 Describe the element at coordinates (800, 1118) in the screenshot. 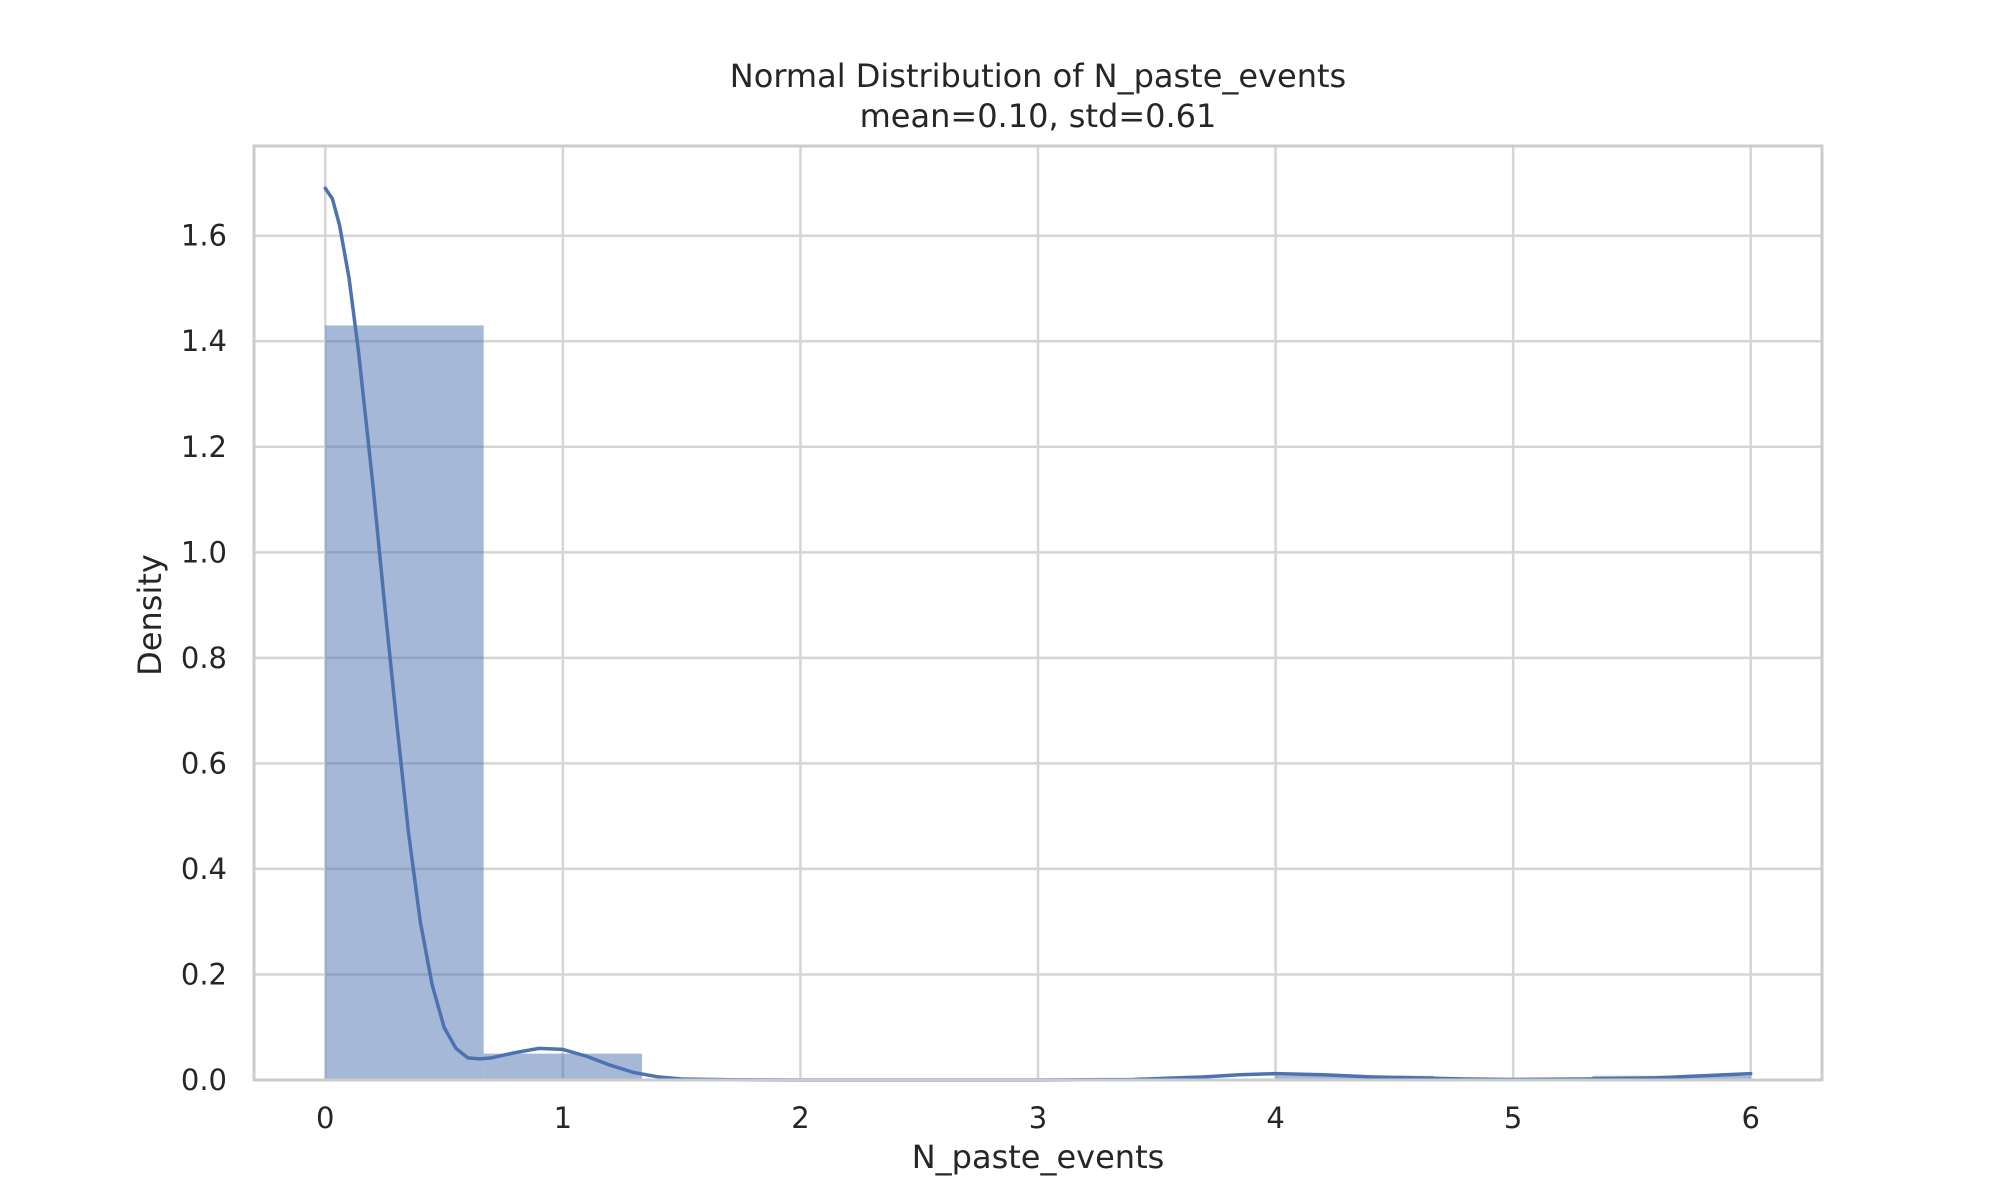

I see `x-tick-label-2: 2` at that location.